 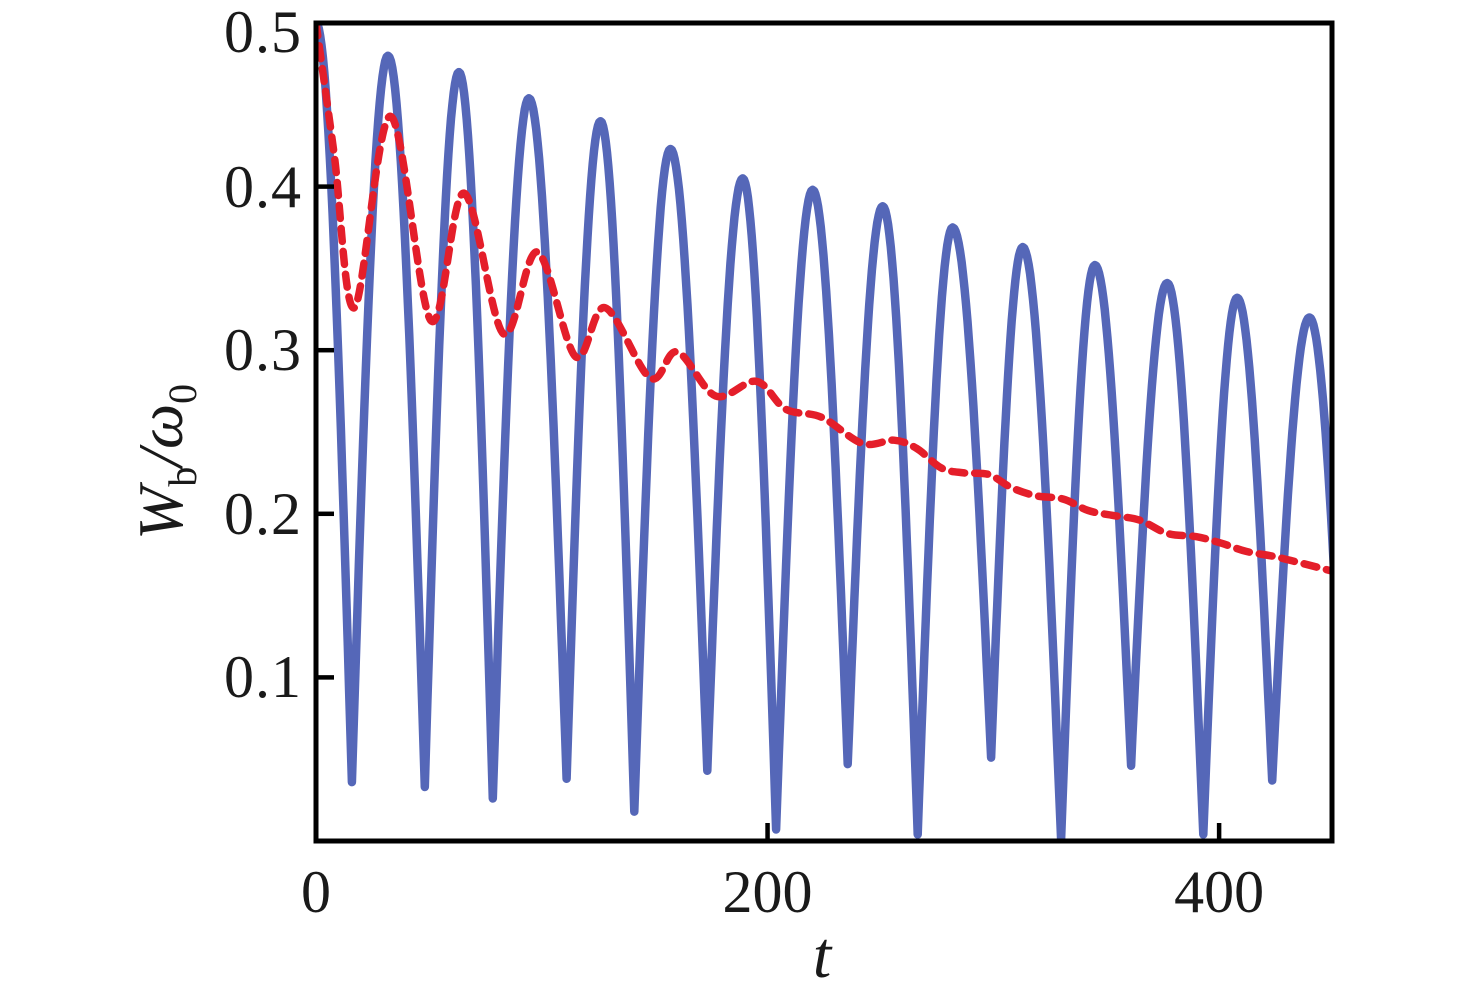 What do you see at coordinates (263, 32) in the screenshot?
I see `y-tick-label: 0.5` at bounding box center [263, 32].